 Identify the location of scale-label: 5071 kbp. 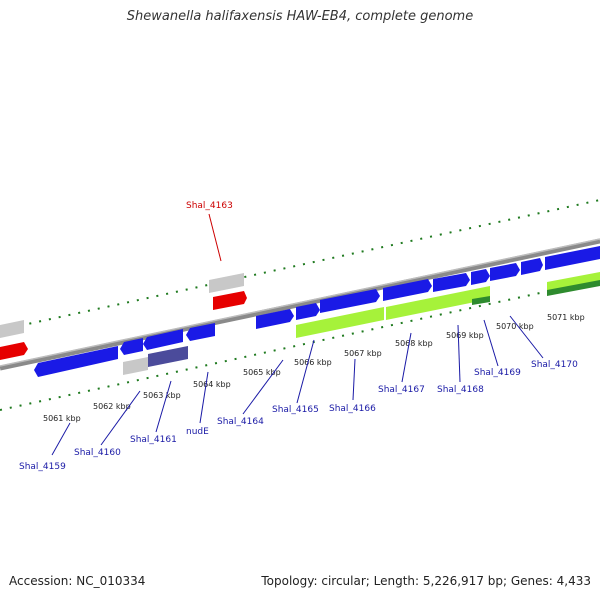
(566, 317).